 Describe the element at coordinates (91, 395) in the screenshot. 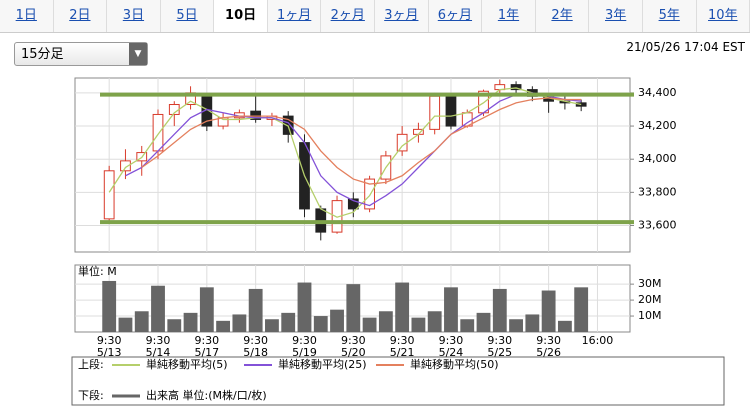

I see `legend-lower-label: 下段:` at that location.